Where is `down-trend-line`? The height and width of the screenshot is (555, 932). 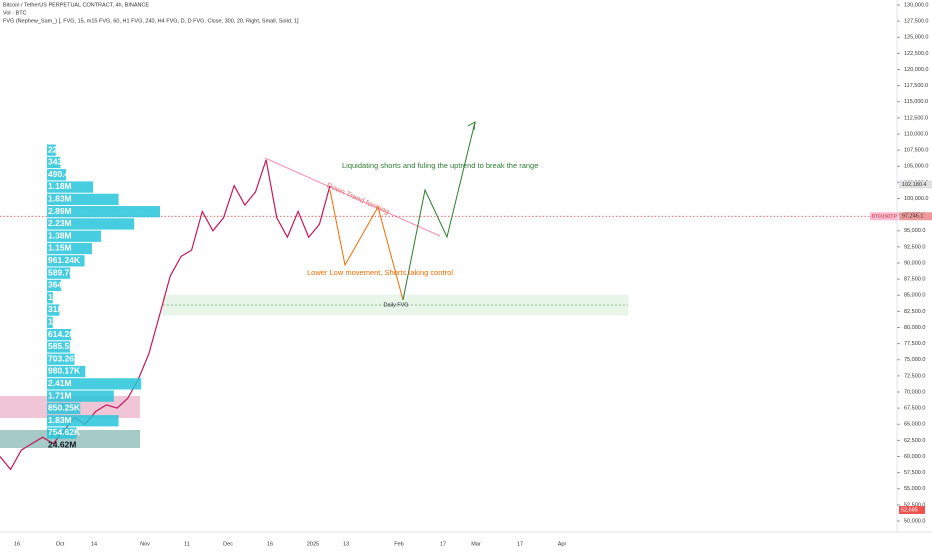 down-trend-line is located at coordinates (352, 197).